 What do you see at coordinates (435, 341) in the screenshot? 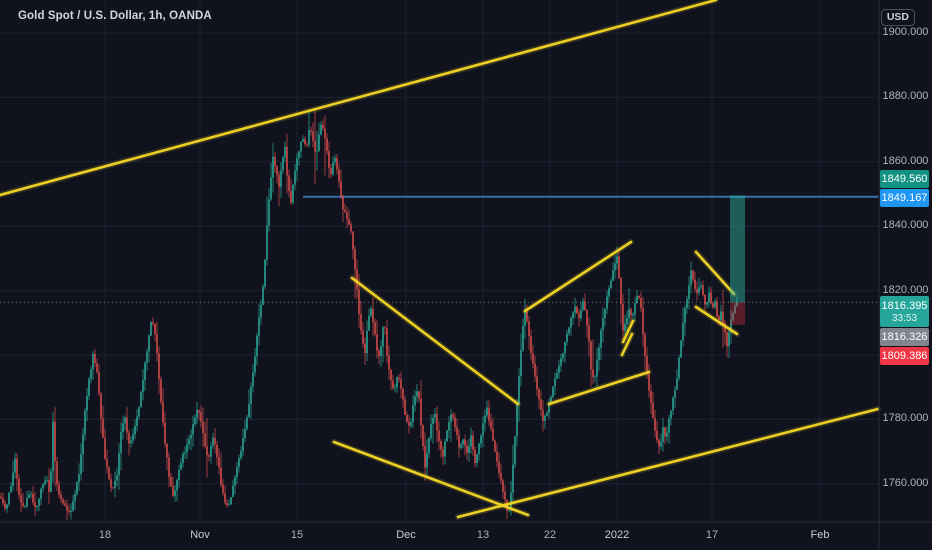
I see `descending-resistance-line` at bounding box center [435, 341].